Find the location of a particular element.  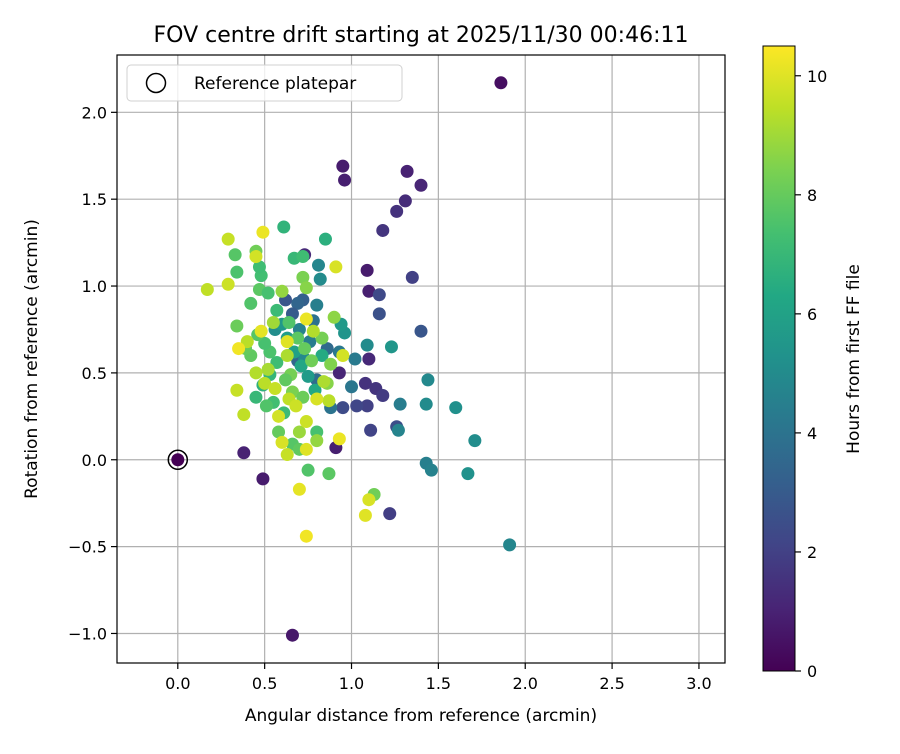

y-tick-label: 0.5 is located at coordinates (94, 373).